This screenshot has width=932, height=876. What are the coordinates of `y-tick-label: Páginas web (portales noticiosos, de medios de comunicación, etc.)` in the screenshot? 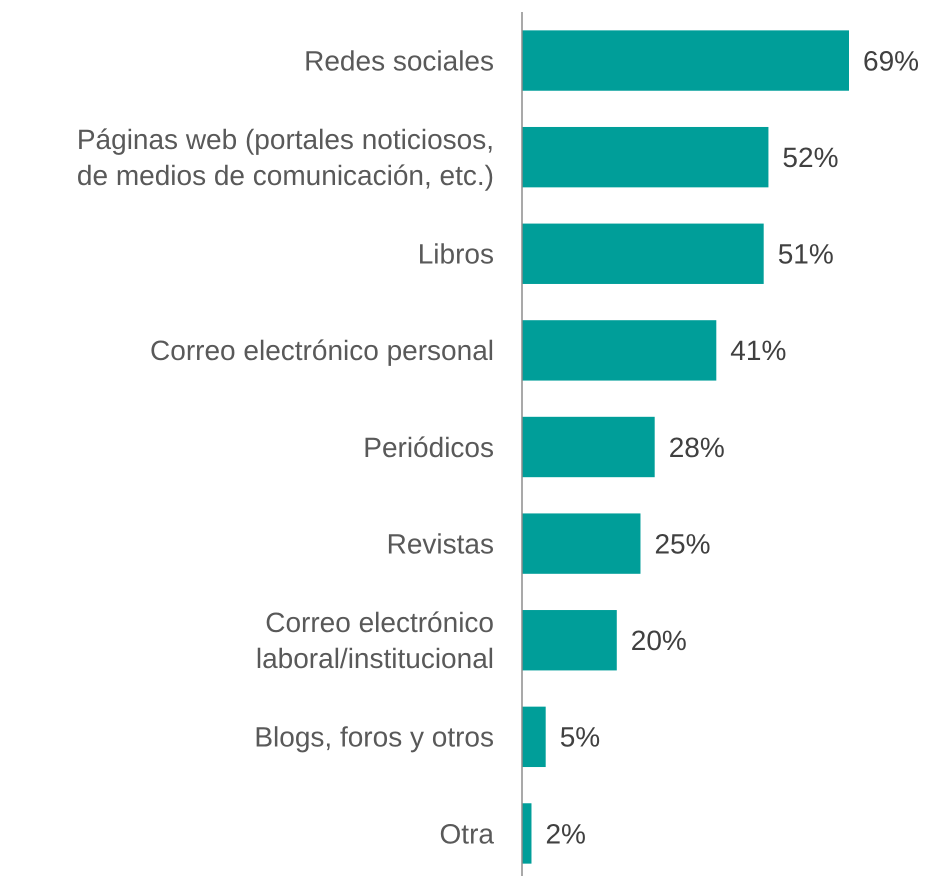 It's located at (285, 157).